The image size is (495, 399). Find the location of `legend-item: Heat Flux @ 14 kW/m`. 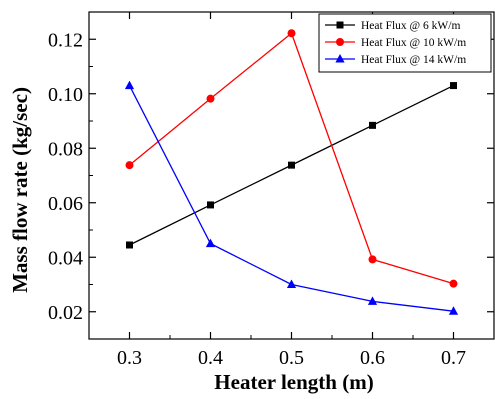

legend-item: Heat Flux @ 14 kW/m is located at coordinates (395, 60).